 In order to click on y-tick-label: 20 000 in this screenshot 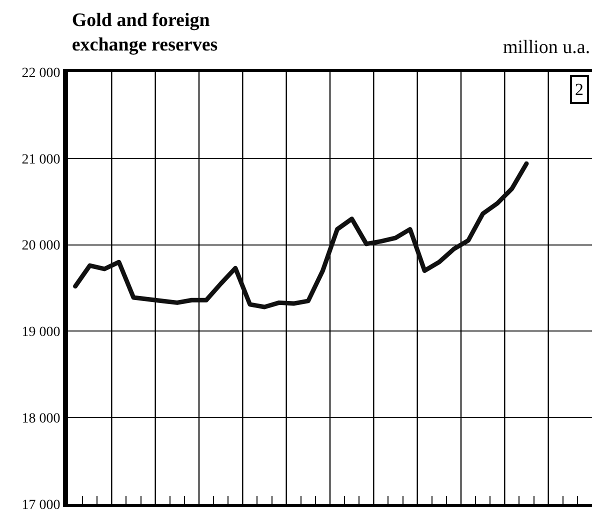, I will do `click(41, 246)`.